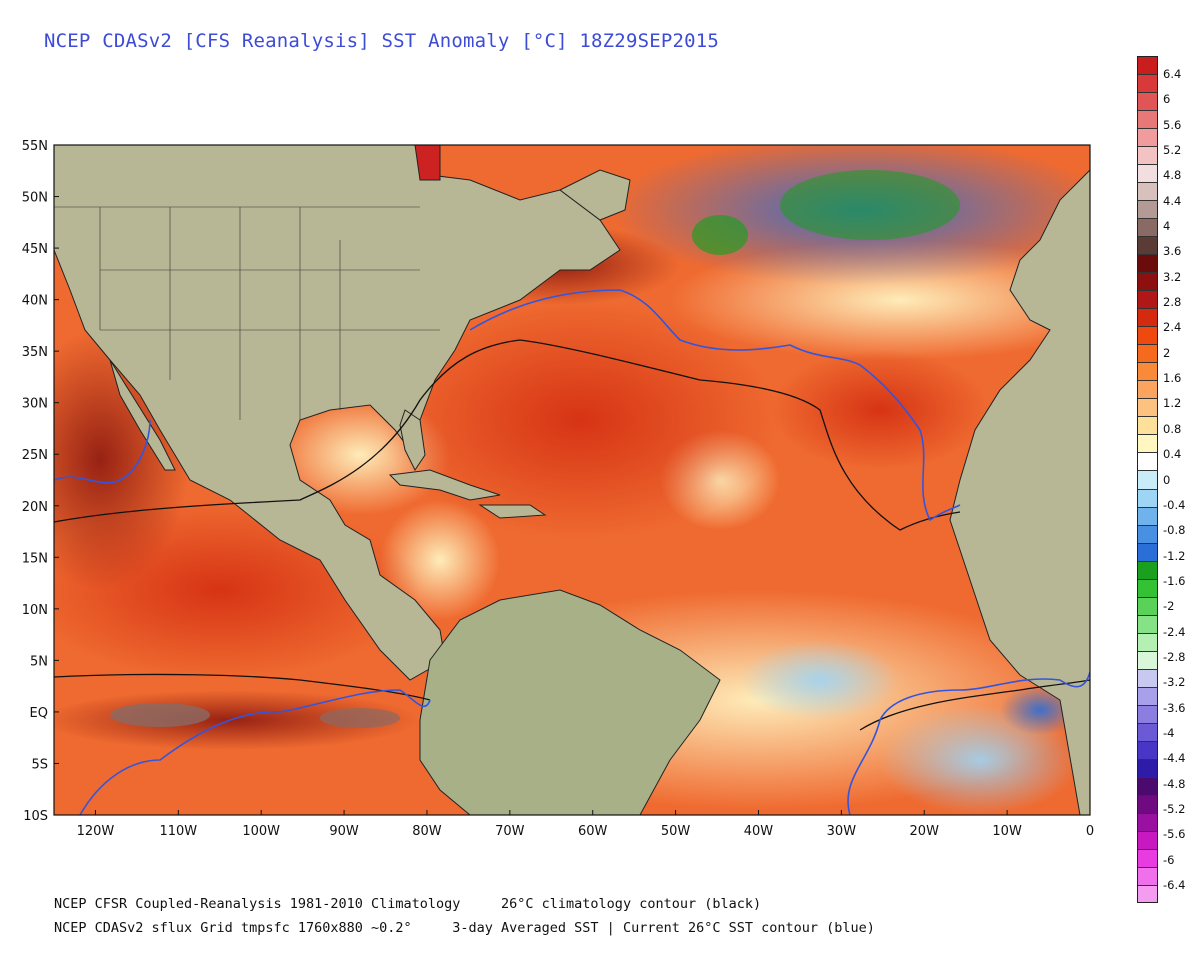  What do you see at coordinates (427, 163) in the screenshot?
I see `greenland-fjord-warm` at bounding box center [427, 163].